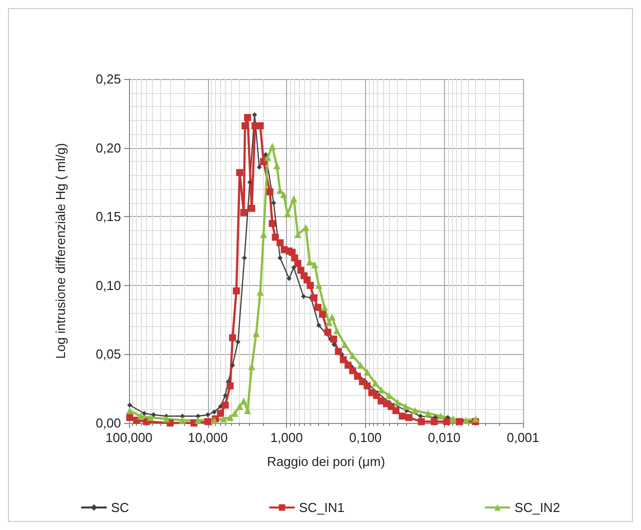 Image resolution: width=641 pixels, height=530 pixels. What do you see at coordinates (444, 437) in the screenshot?
I see `x-tick-label: 0,010` at bounding box center [444, 437].